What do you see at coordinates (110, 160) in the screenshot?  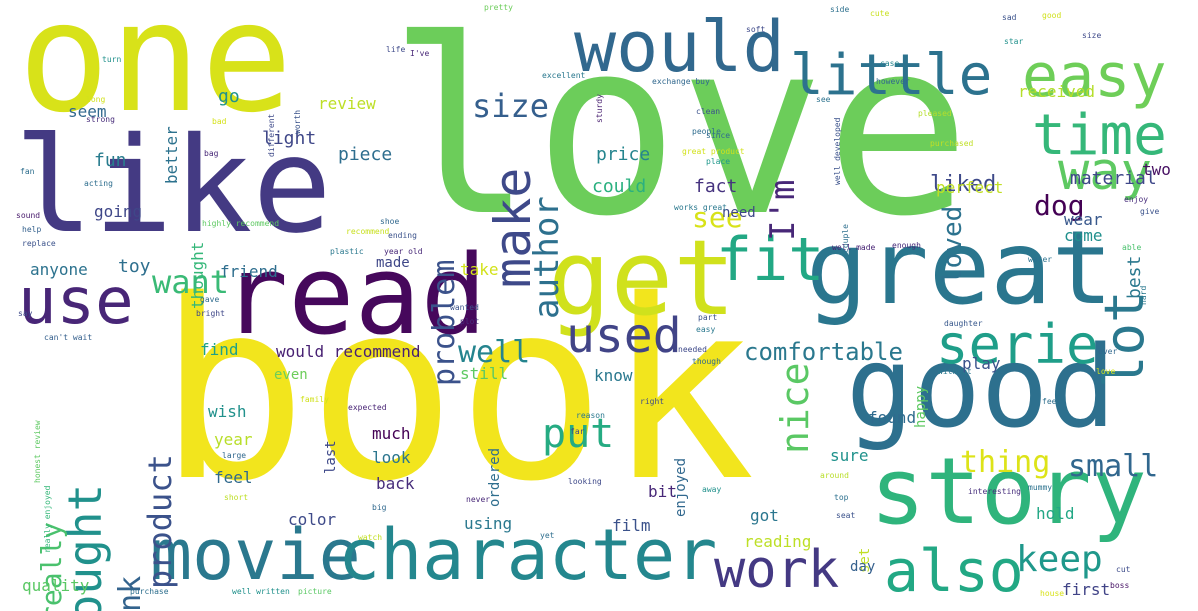 I see `word-fun: fun` at bounding box center [110, 160].